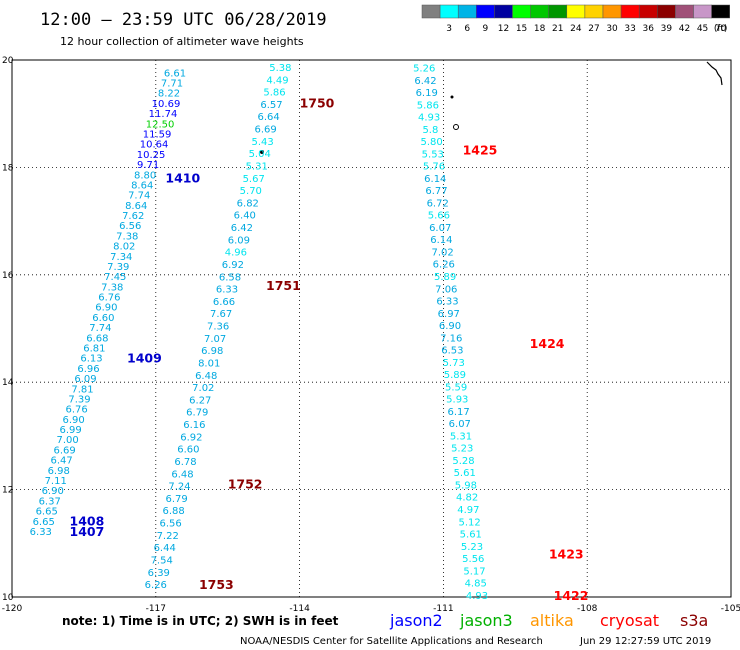 Image resolution: width=740 pixels, height=650 pixels. What do you see at coordinates (133, 216) in the screenshot?
I see `wave-height-value: 7.62` at bounding box center [133, 216].